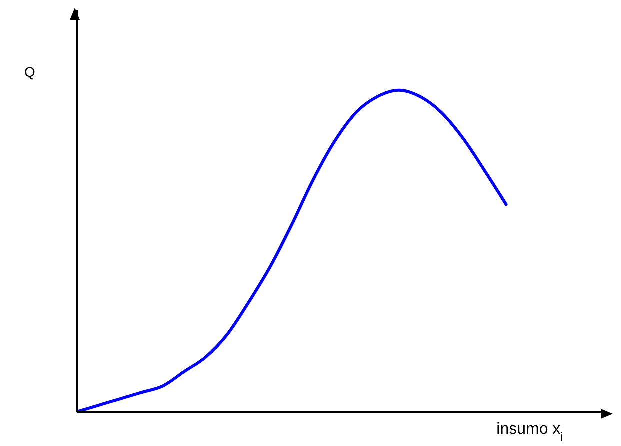 The width and height of the screenshot is (621, 446). What do you see at coordinates (30, 72) in the screenshot?
I see `y-axis-title: Q` at bounding box center [30, 72].